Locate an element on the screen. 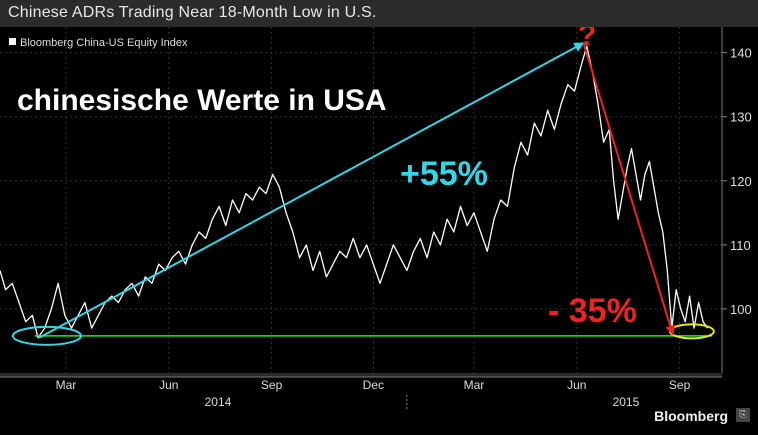 The width and height of the screenshot is (758, 435). year-label: 2015 is located at coordinates (626, 402).